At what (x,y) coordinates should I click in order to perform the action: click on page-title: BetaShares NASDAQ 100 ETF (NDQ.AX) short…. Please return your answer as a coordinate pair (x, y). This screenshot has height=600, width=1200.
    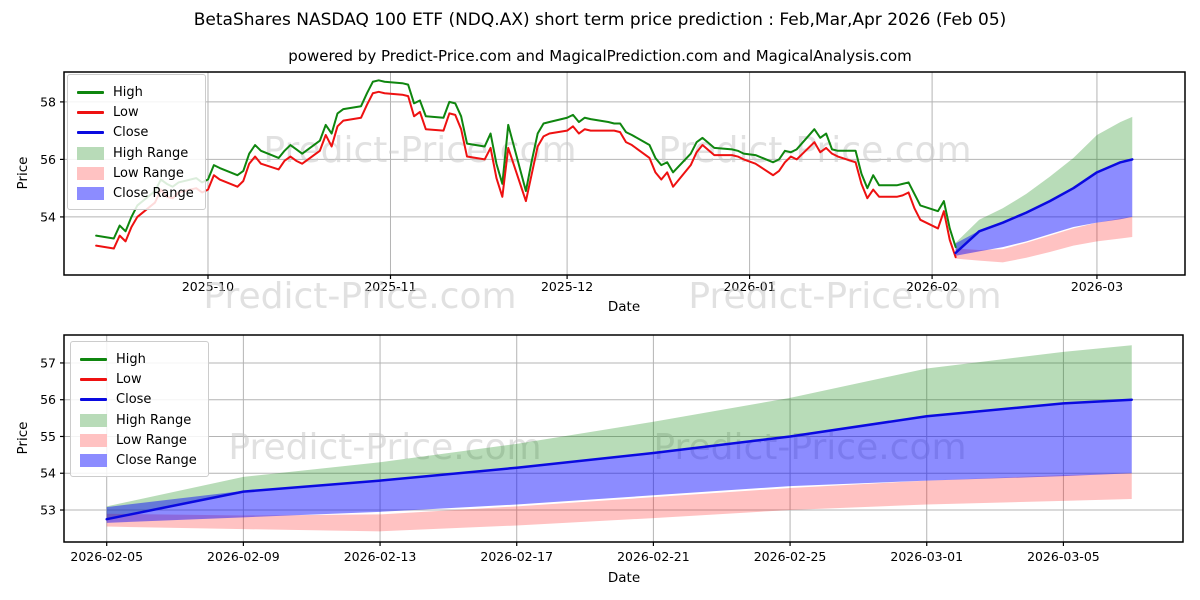
    Looking at the image, I should click on (600, 20).